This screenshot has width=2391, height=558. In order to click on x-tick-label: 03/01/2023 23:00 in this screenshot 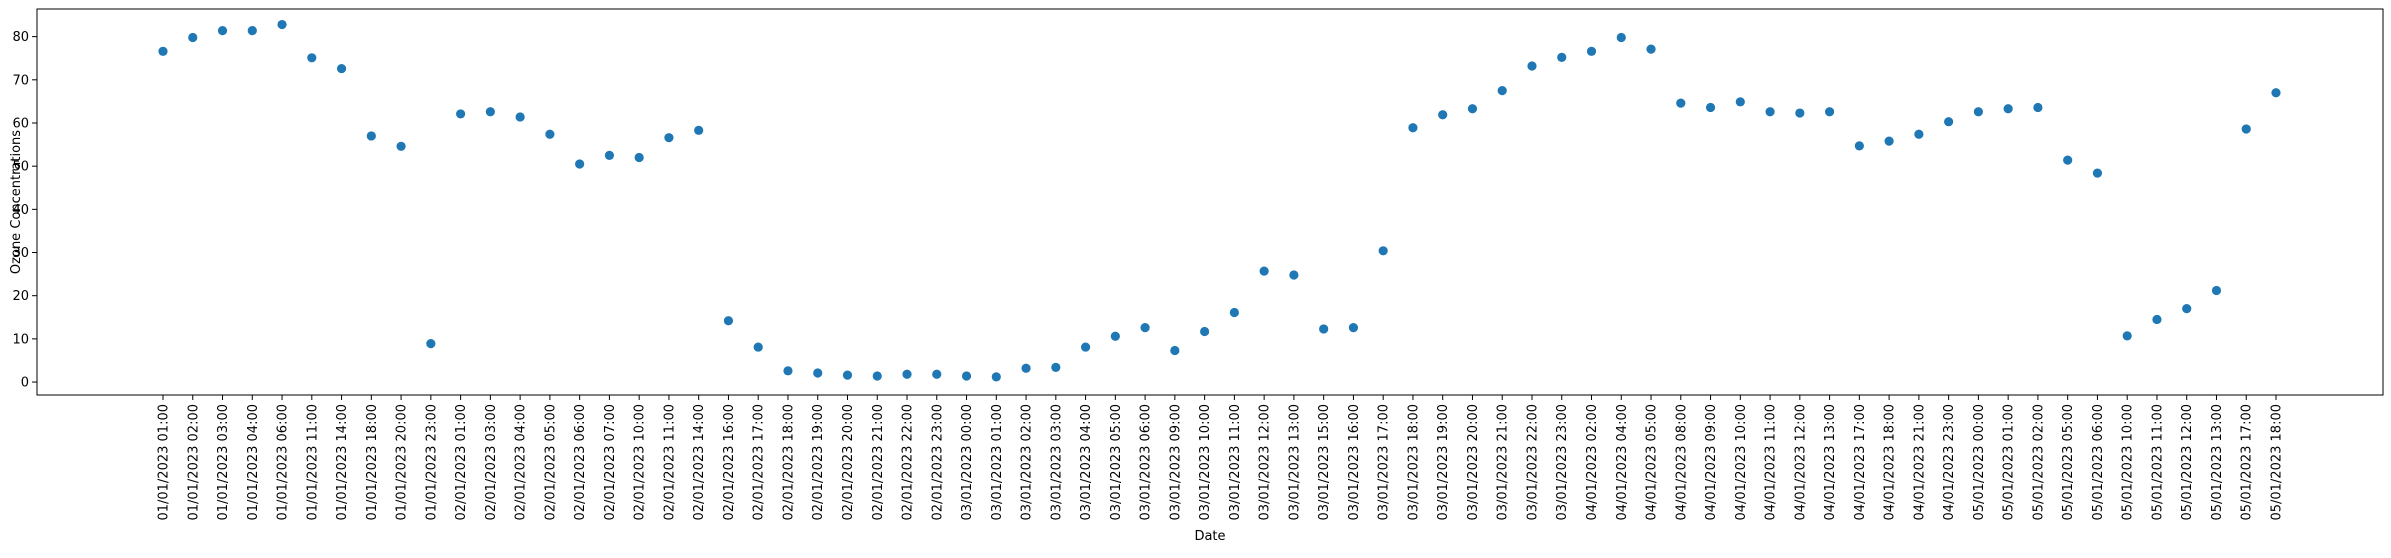, I will do `click(1562, 462)`.